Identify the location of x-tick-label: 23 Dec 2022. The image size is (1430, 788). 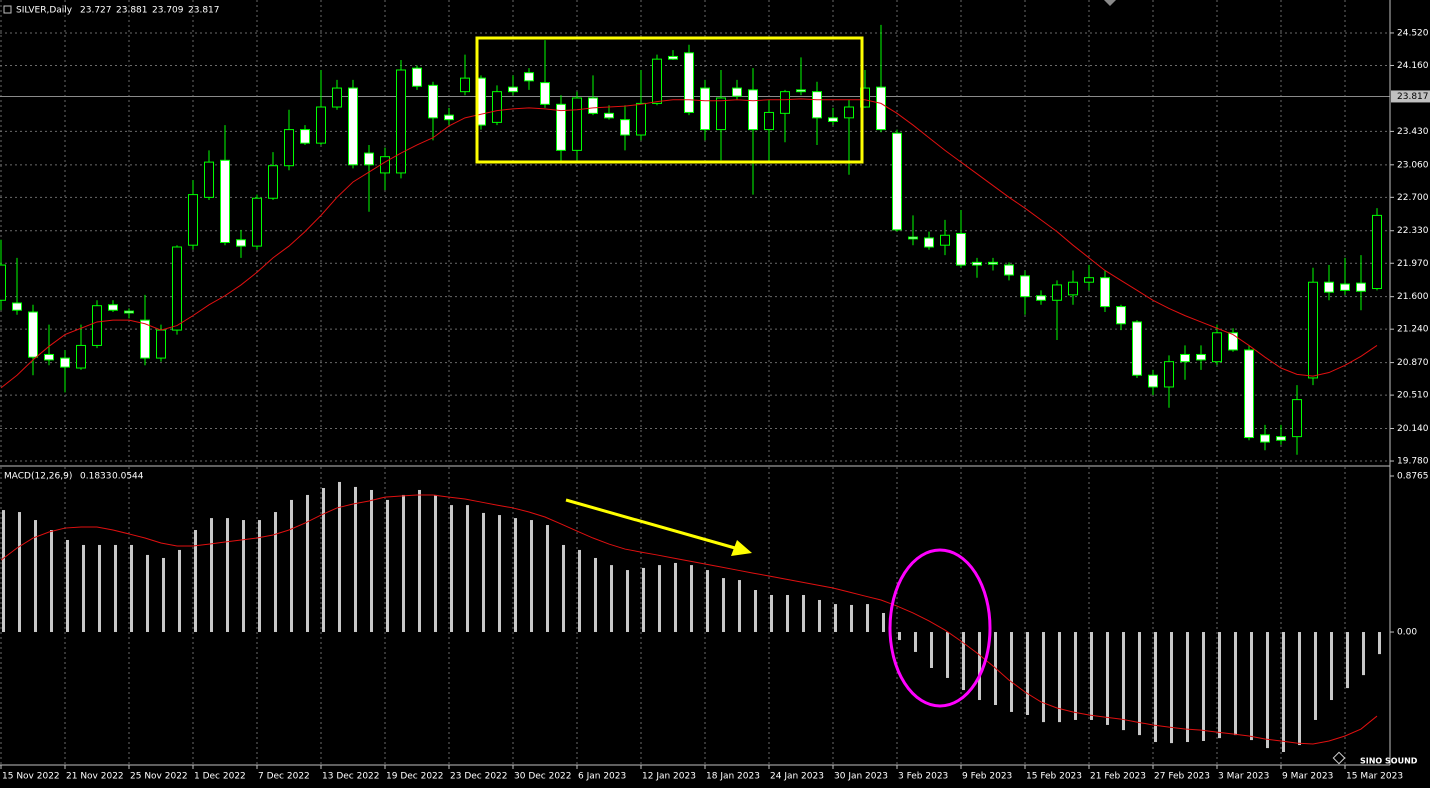
(479, 777).